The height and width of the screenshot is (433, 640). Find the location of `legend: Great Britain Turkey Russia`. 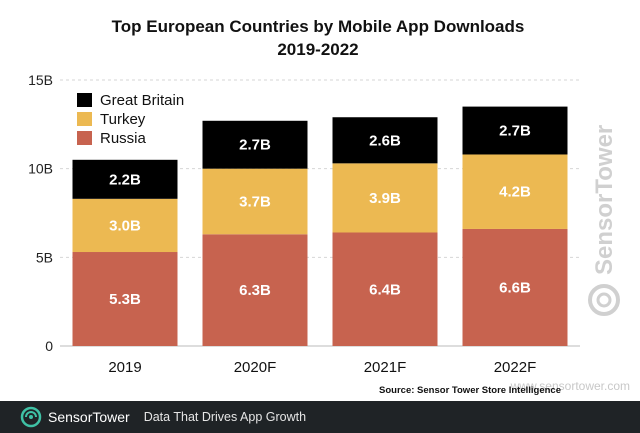

legend: Great Britain Turkey Russia is located at coordinates (130, 119).